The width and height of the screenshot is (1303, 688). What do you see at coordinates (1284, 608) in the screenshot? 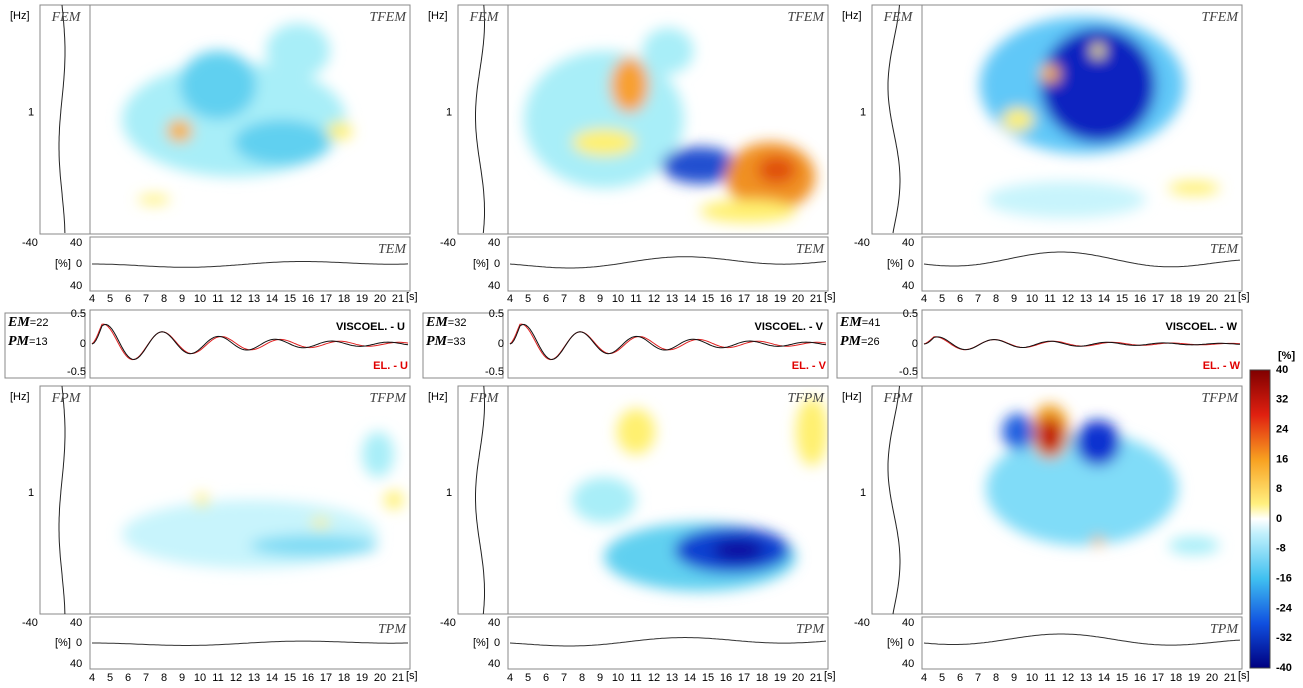
I see `colorbar-tick: -24` at bounding box center [1284, 608].